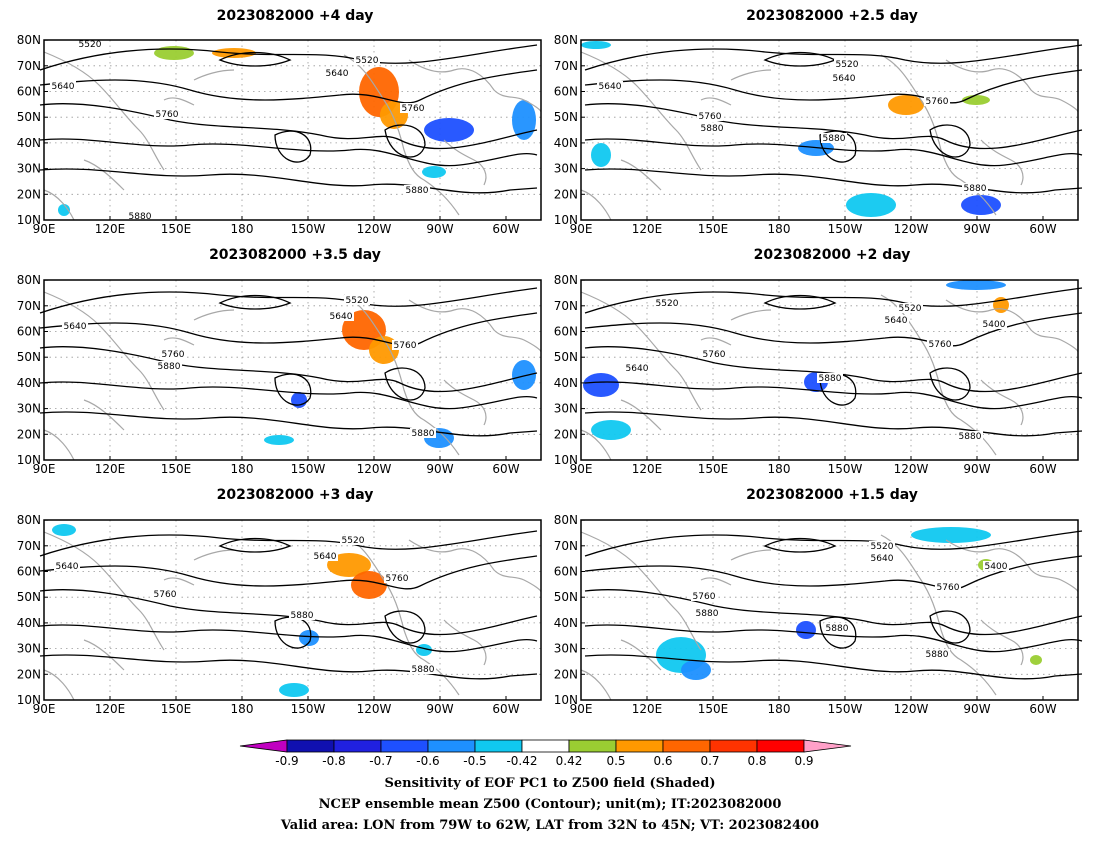 The width and height of the screenshot is (1100, 850). Describe the element at coordinates (803, 761) in the screenshot. I see `colorbar-label: 0.9` at that location.